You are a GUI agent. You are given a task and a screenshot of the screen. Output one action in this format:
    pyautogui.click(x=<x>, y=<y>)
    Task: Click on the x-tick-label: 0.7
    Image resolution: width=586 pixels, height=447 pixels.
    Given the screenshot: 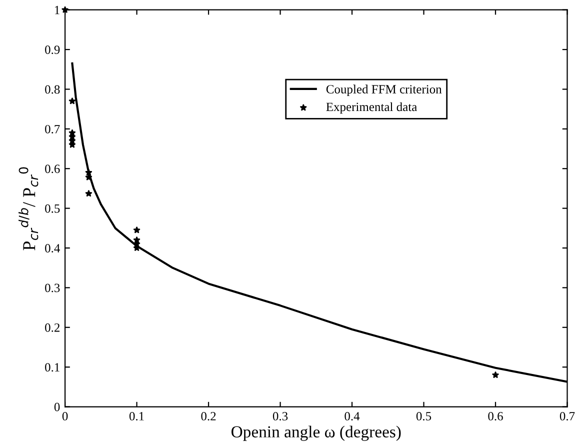 What is the action you would take?
    pyautogui.click(x=567, y=416)
    